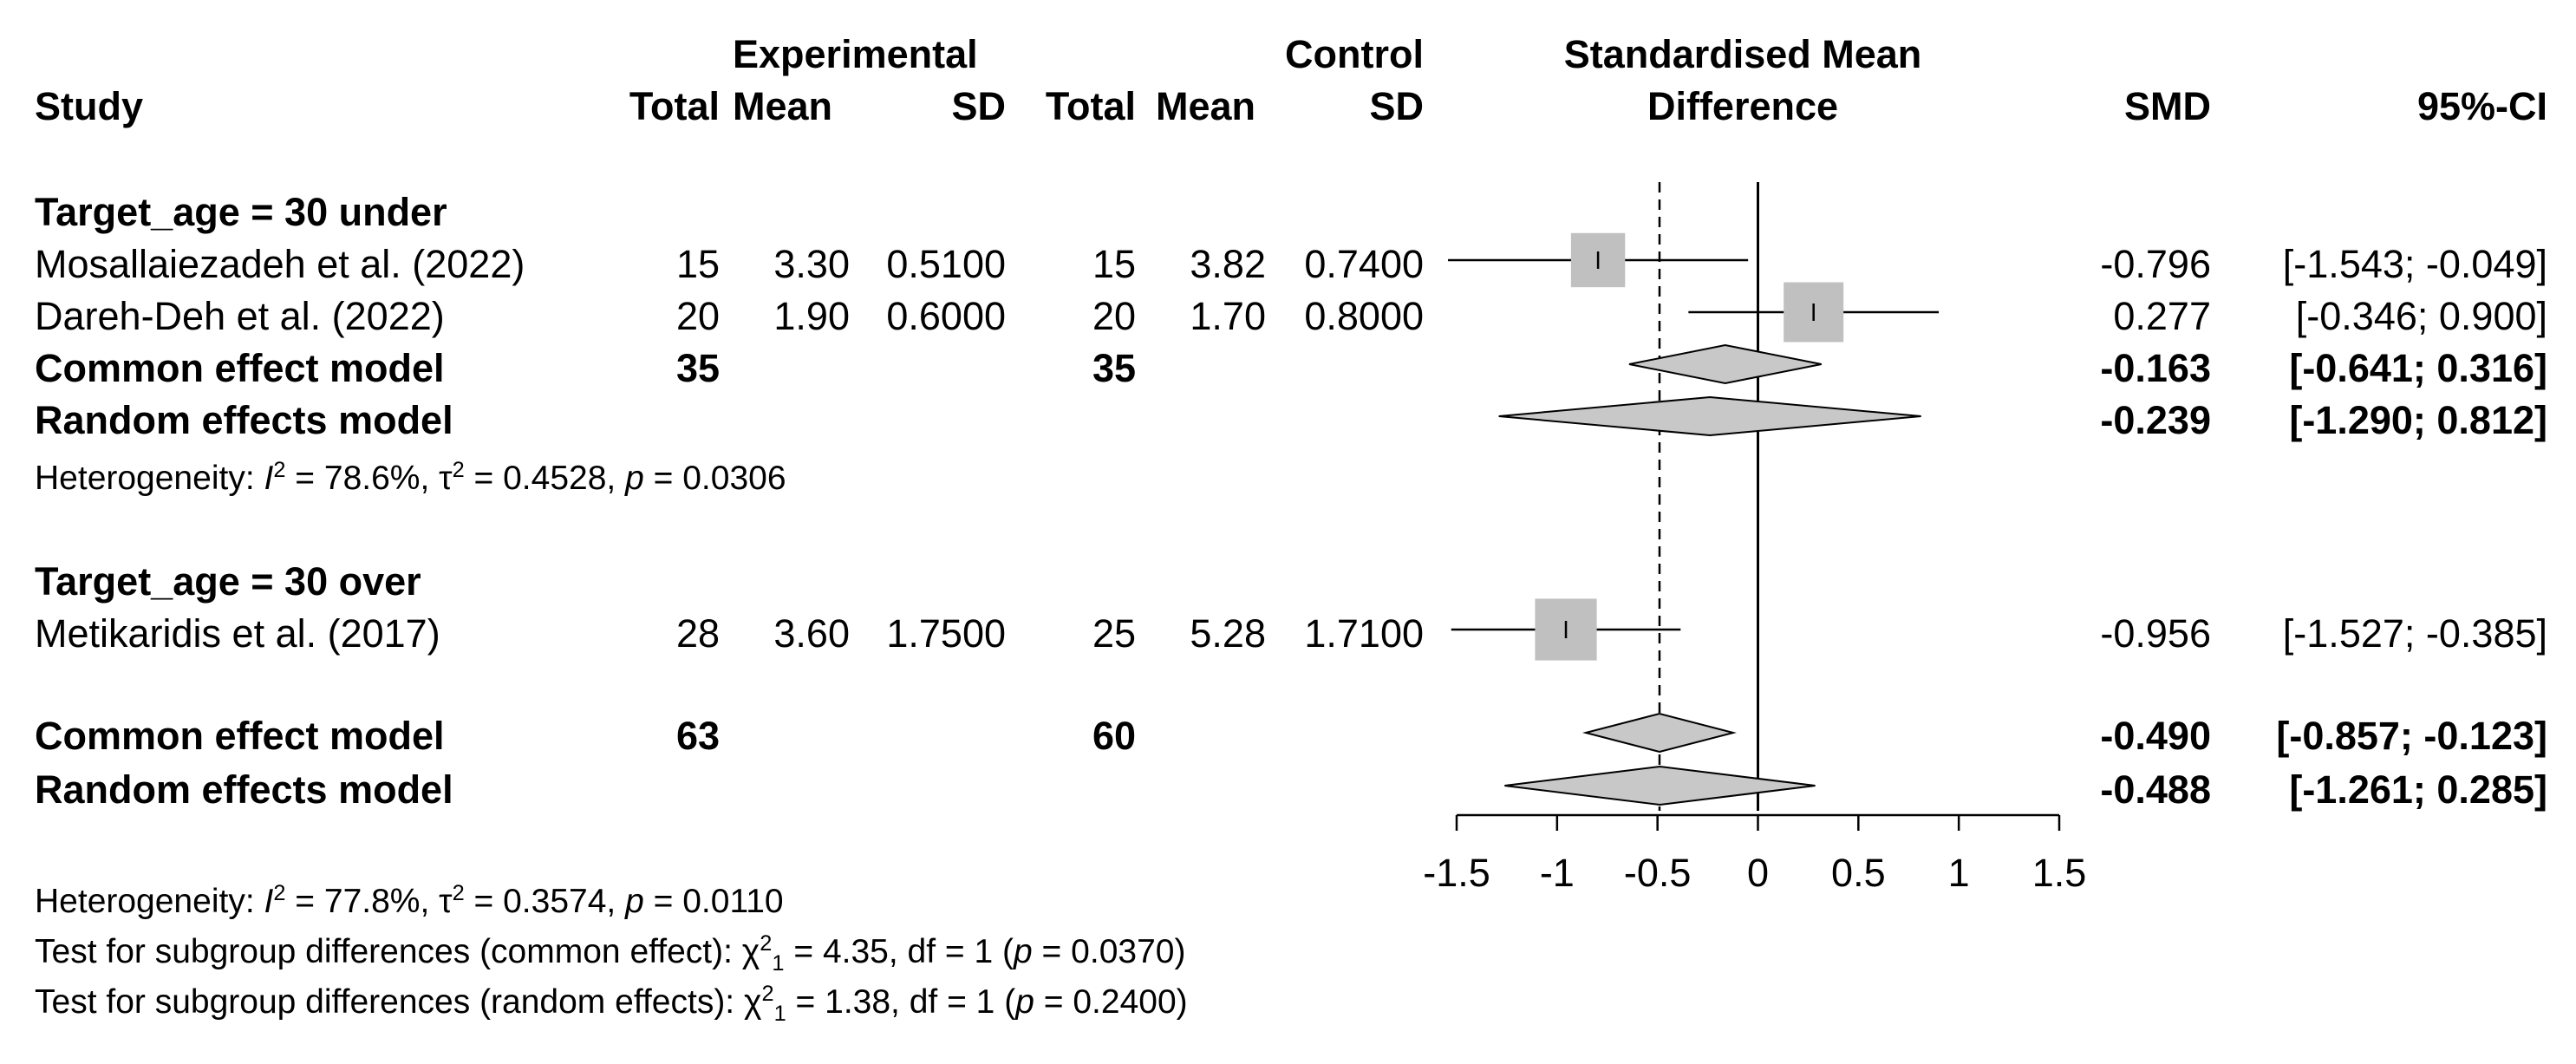  What do you see at coordinates (698, 316) in the screenshot?
I see `study-e-total: 20` at bounding box center [698, 316].